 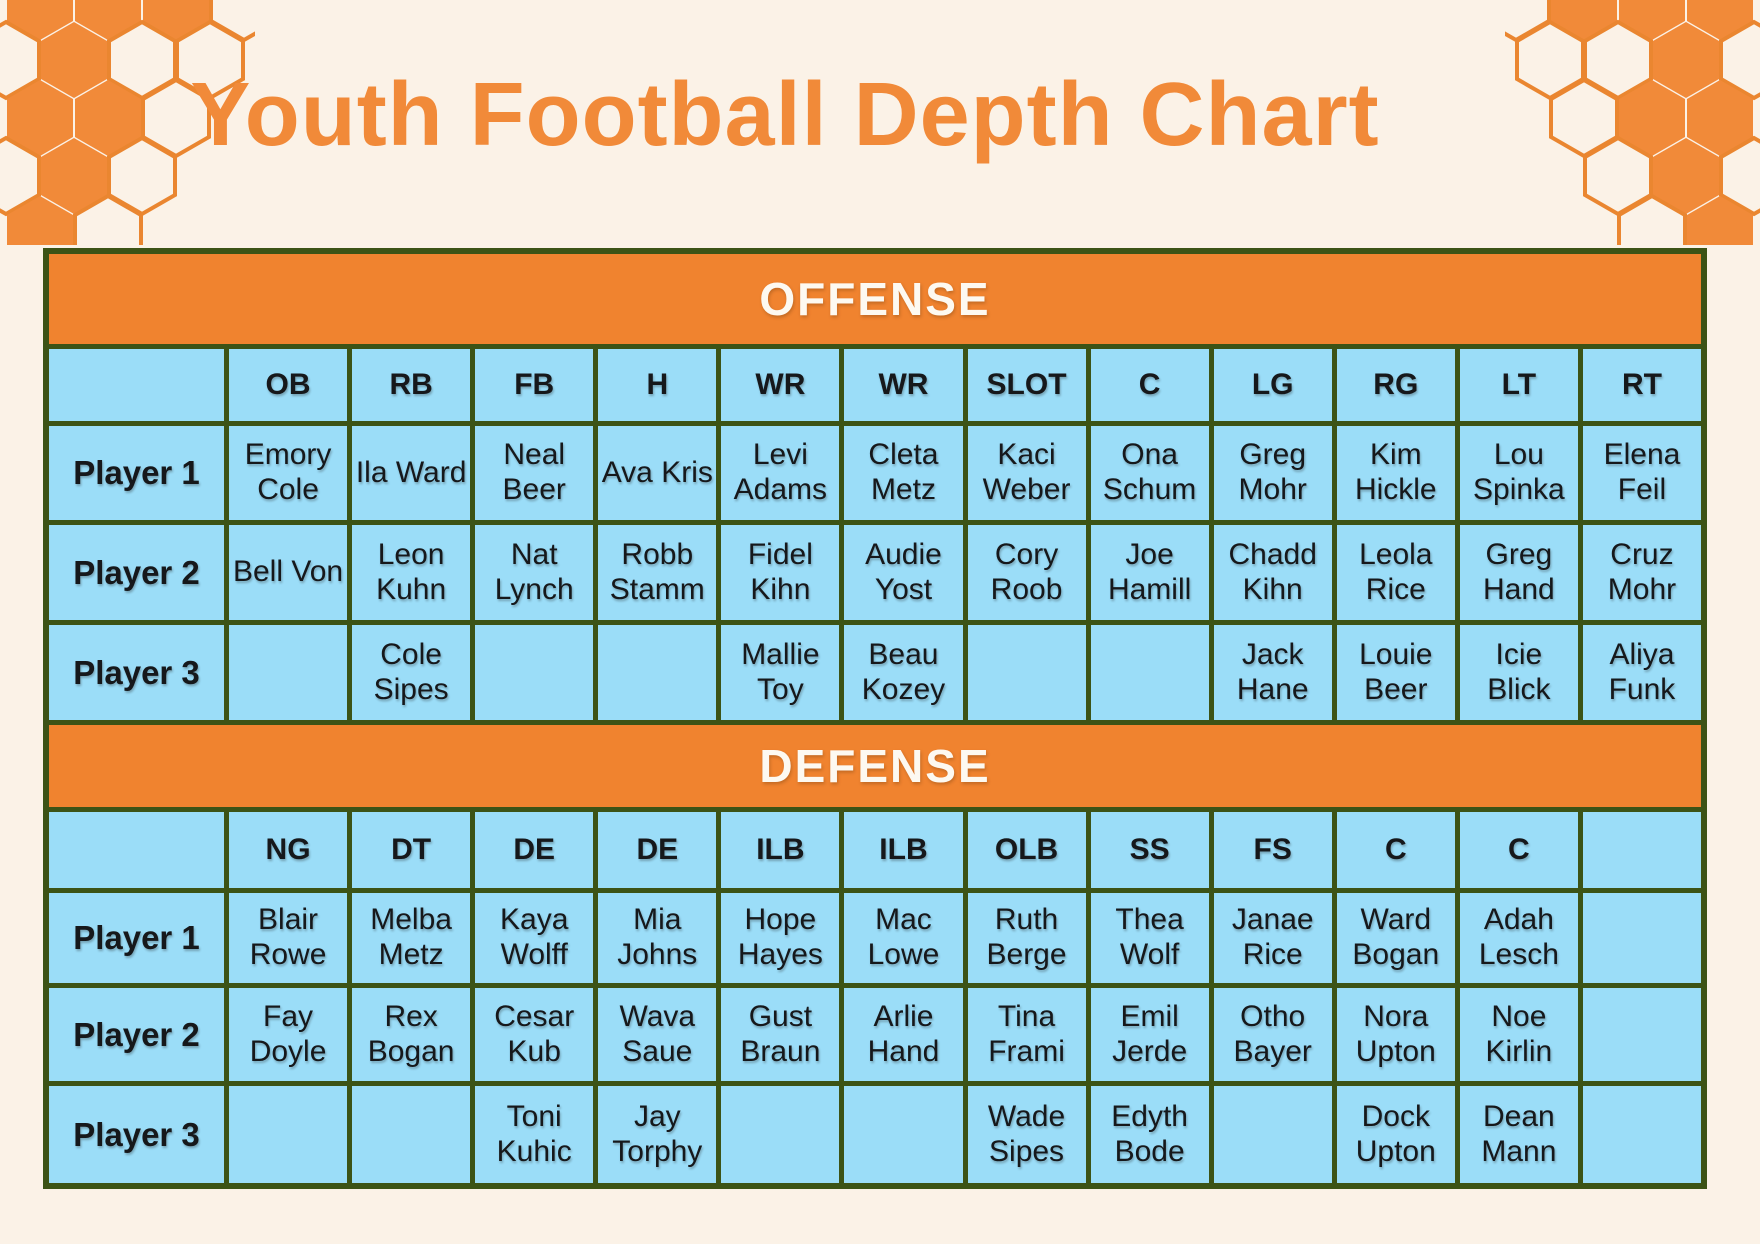 I want to click on player-cell: Wade Sipes, so click(x=1026, y=1134).